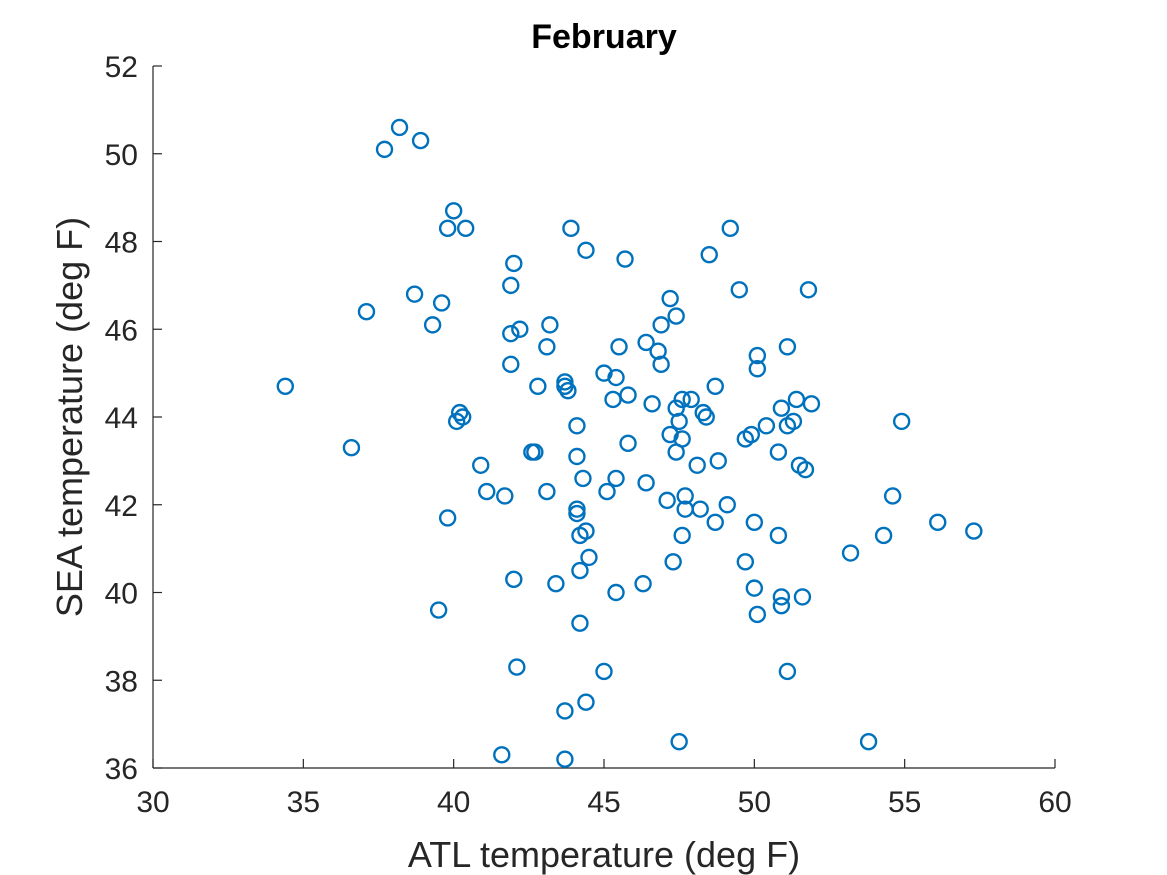 This screenshot has width=1167, height=875. What do you see at coordinates (121, 681) in the screenshot?
I see `y-tick-label: 38` at bounding box center [121, 681].